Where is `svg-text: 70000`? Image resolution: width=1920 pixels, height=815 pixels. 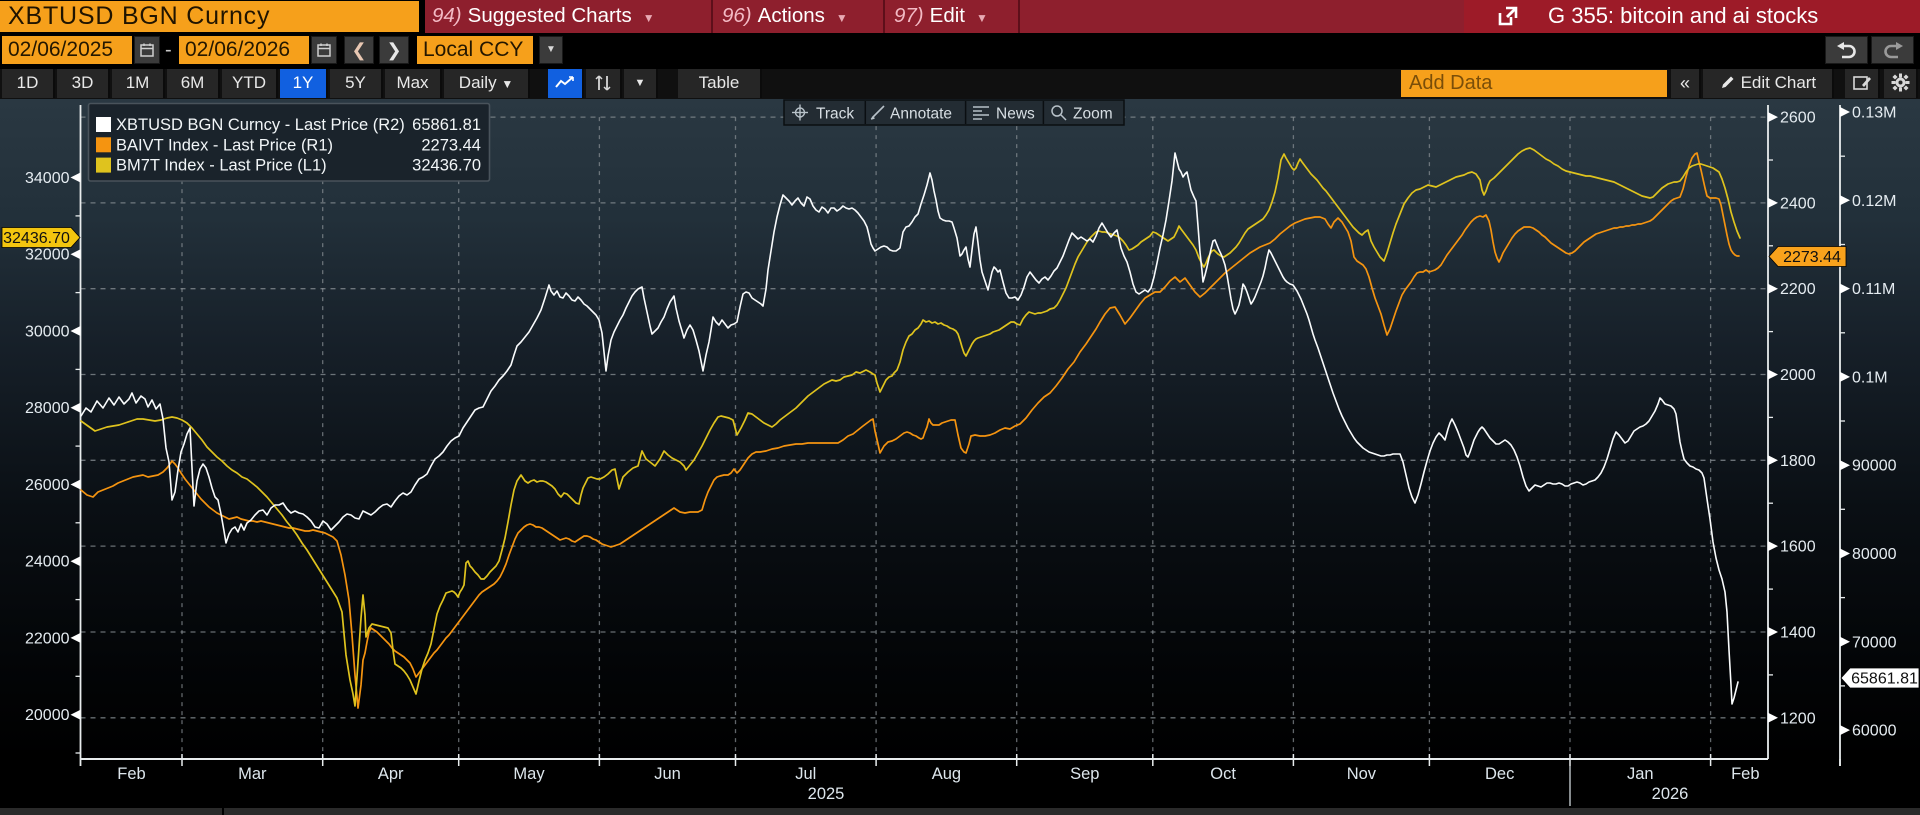
svg-text: 70000 is located at coordinates (1874, 642).